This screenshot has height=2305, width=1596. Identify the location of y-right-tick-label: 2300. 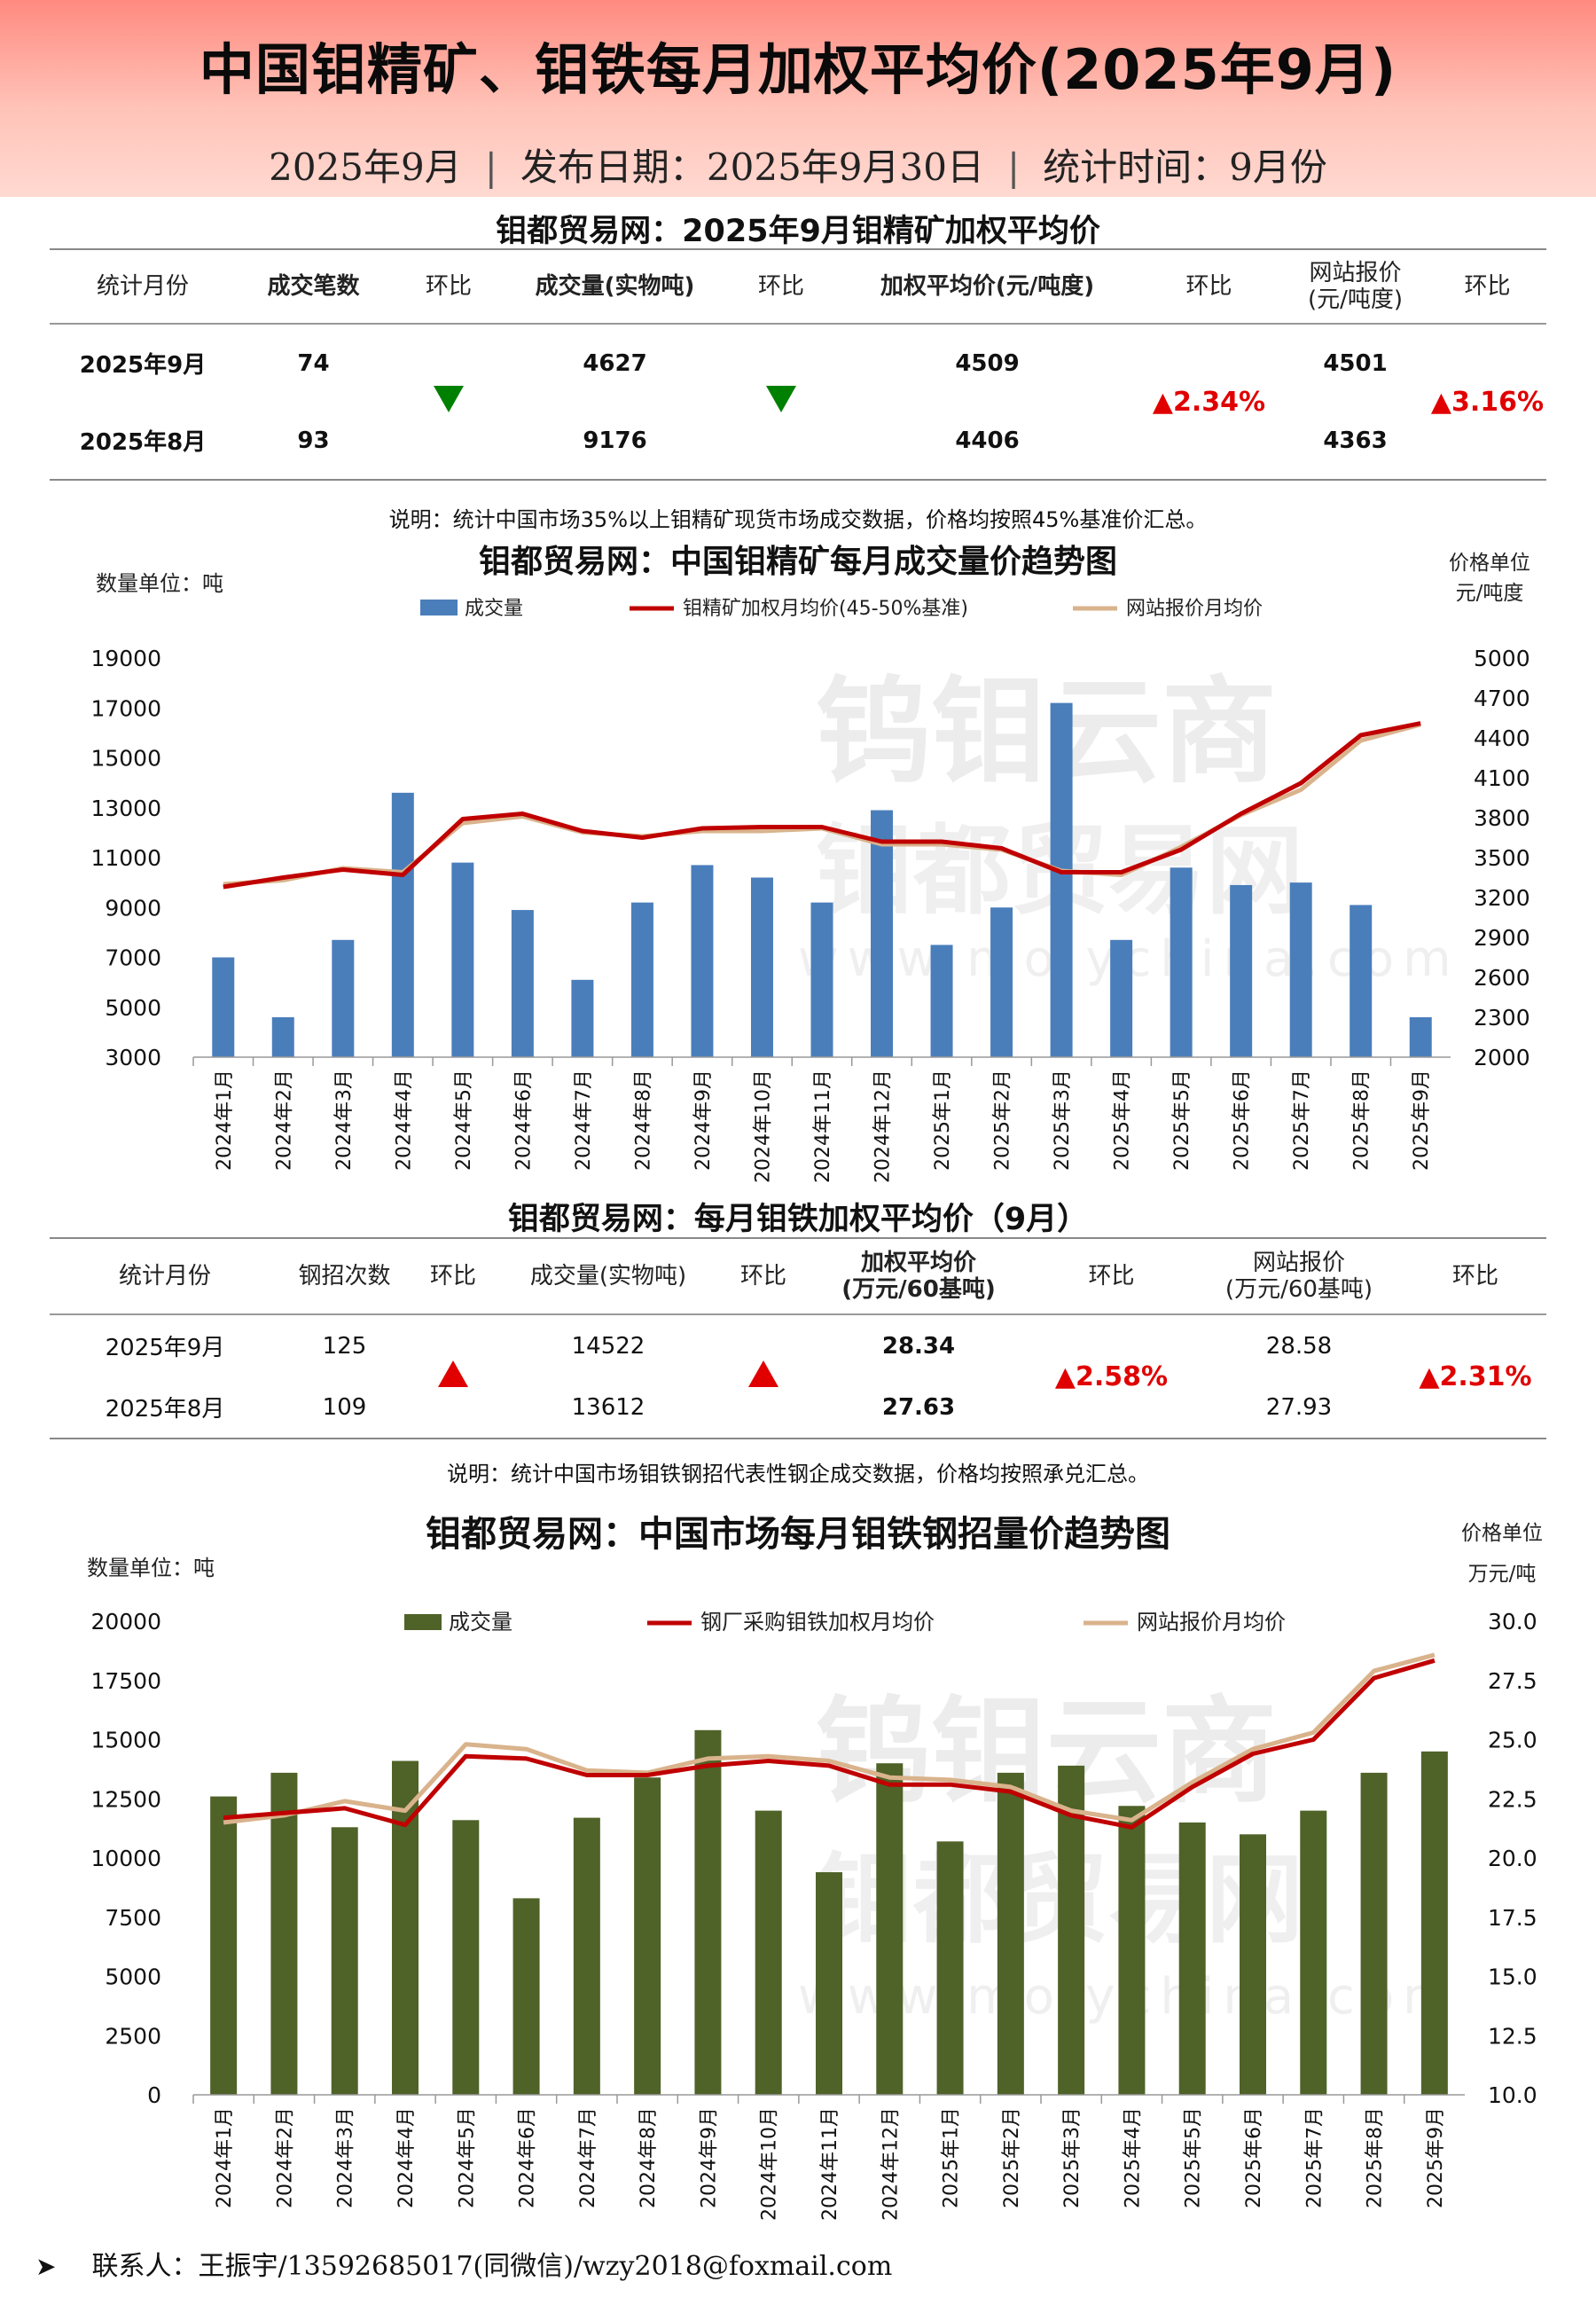
(1502, 1018).